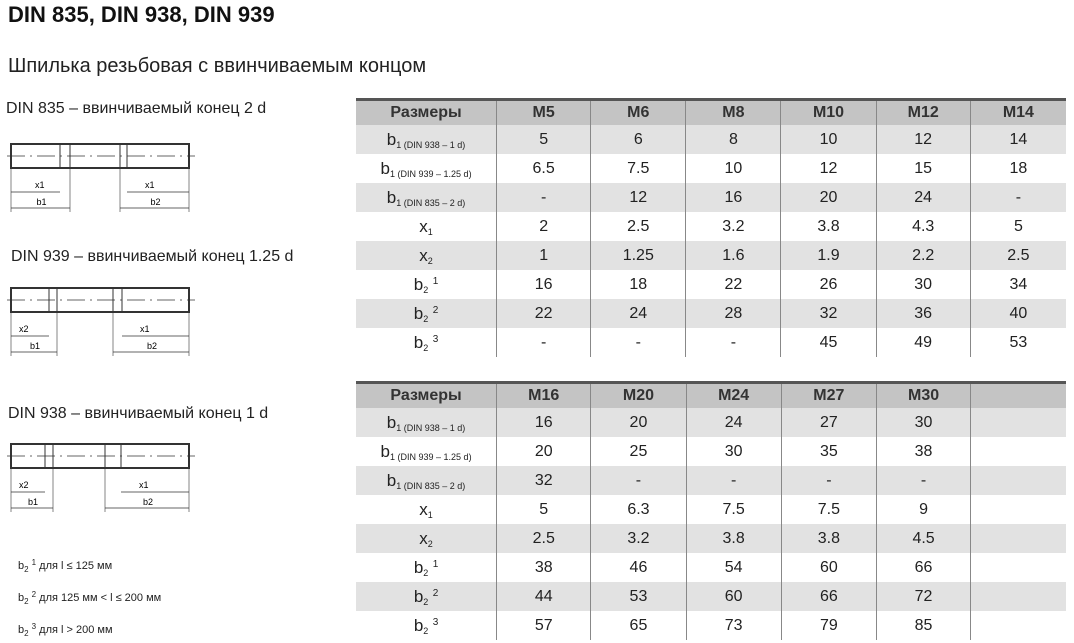 The width and height of the screenshot is (1074, 643). What do you see at coordinates (426, 451) in the screenshot?
I see `row-label: b1 (DIN 939 – 1.25 d)` at bounding box center [426, 451].